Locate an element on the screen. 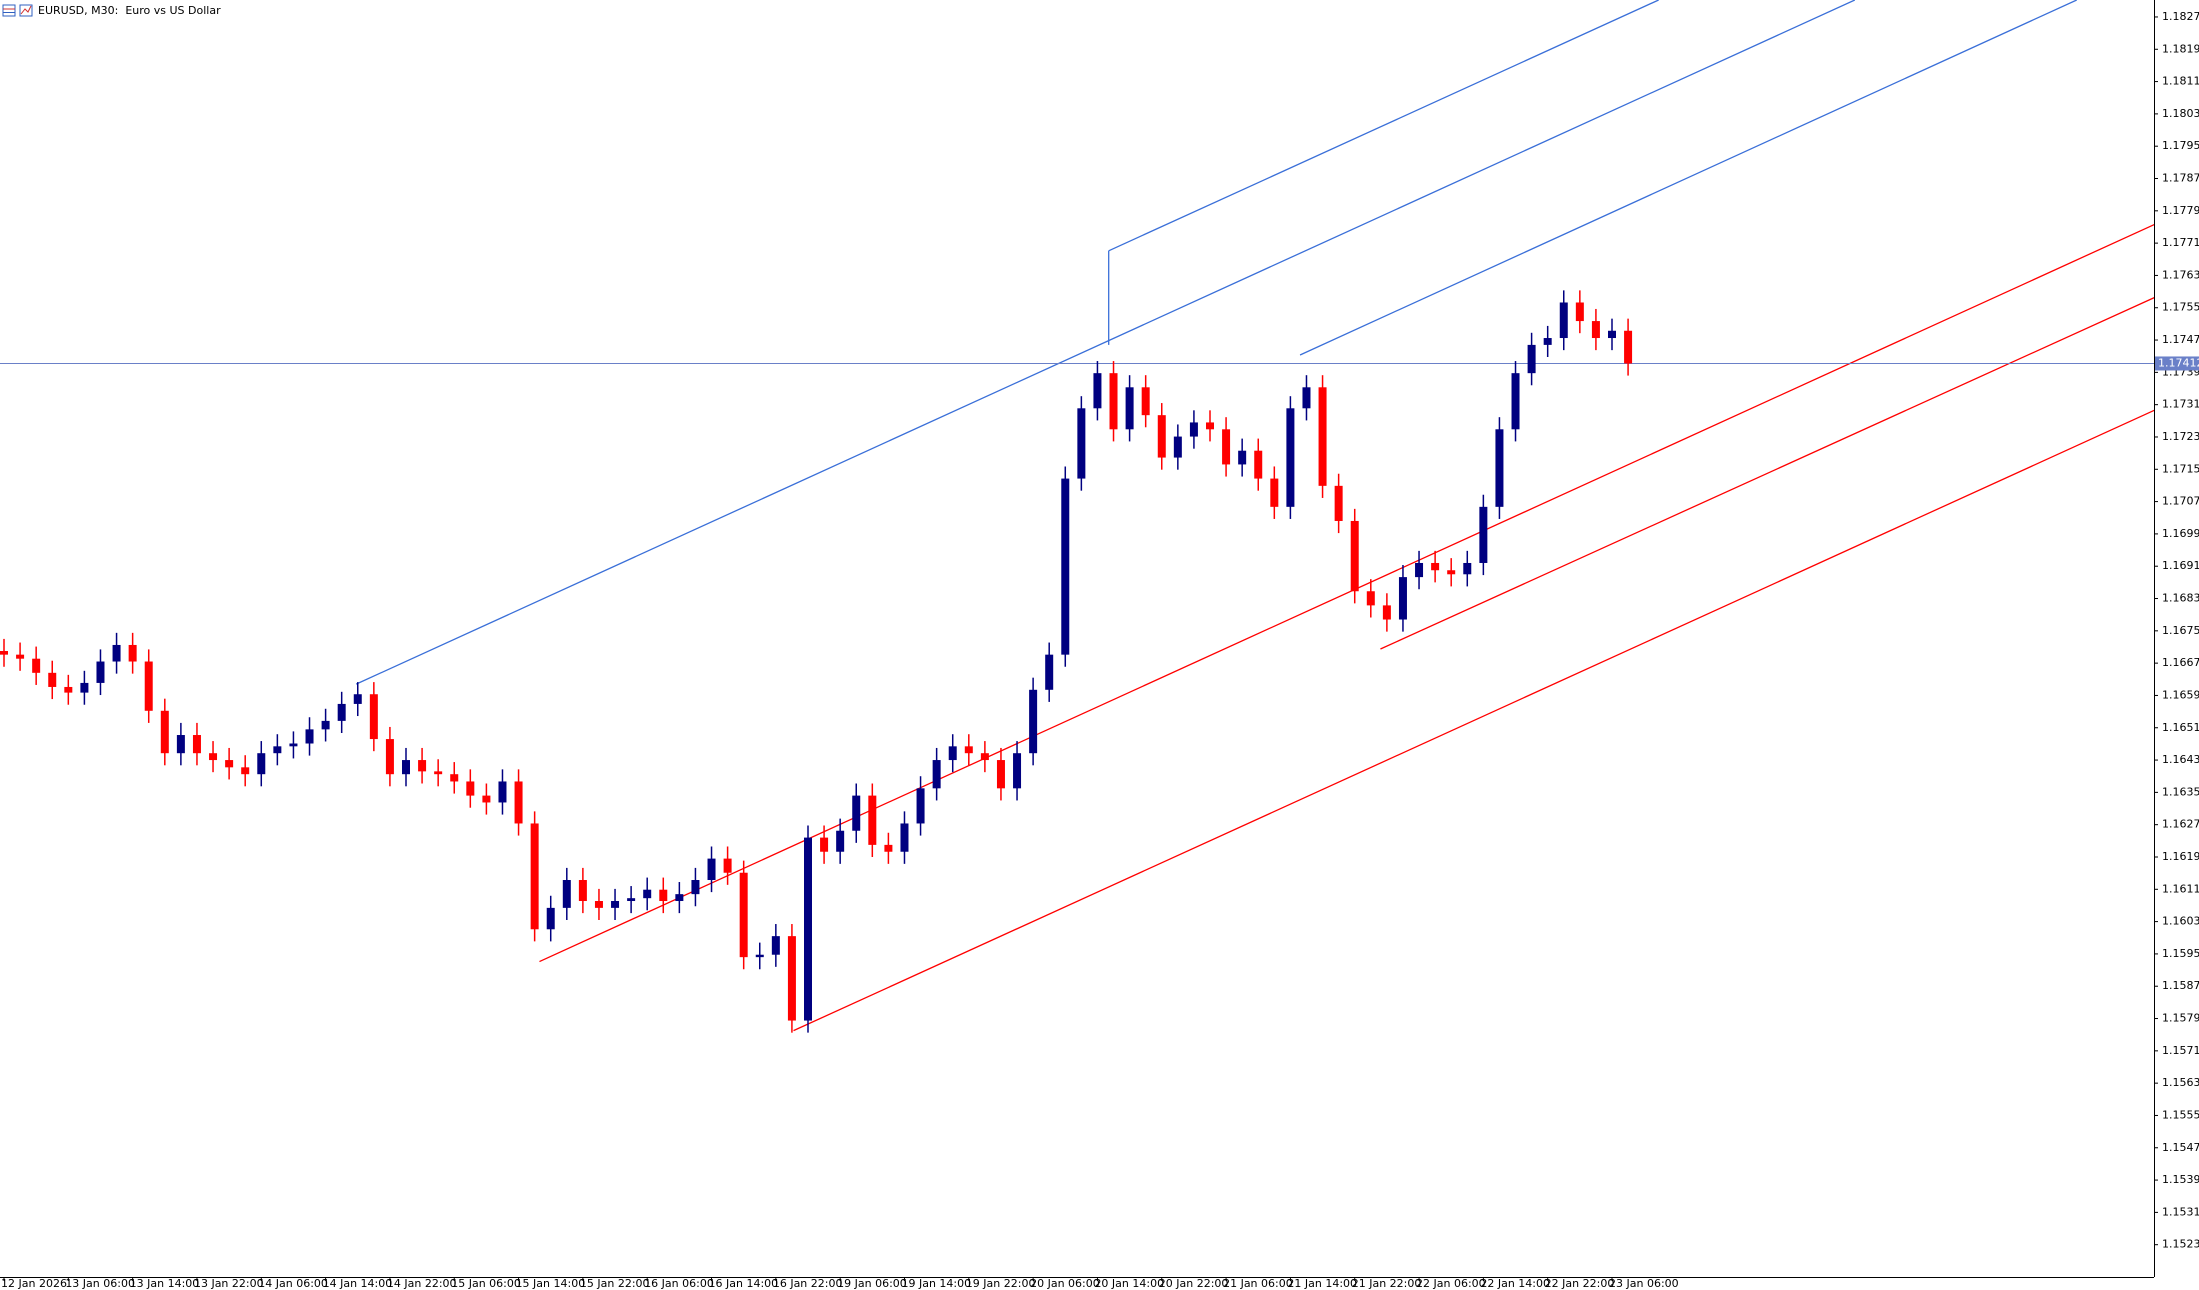 The height and width of the screenshot is (1290, 2199). y-tick-label: 1.16750 is located at coordinates (2180, 630).